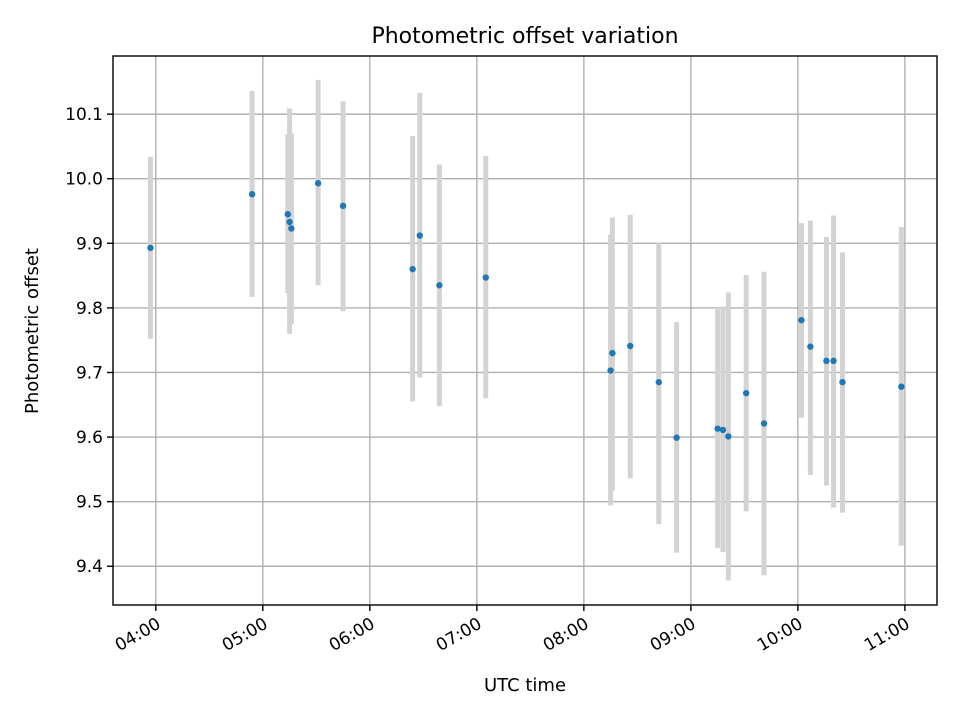  Describe the element at coordinates (459, 635) in the screenshot. I see `x-tick-label: 07:00` at that location.